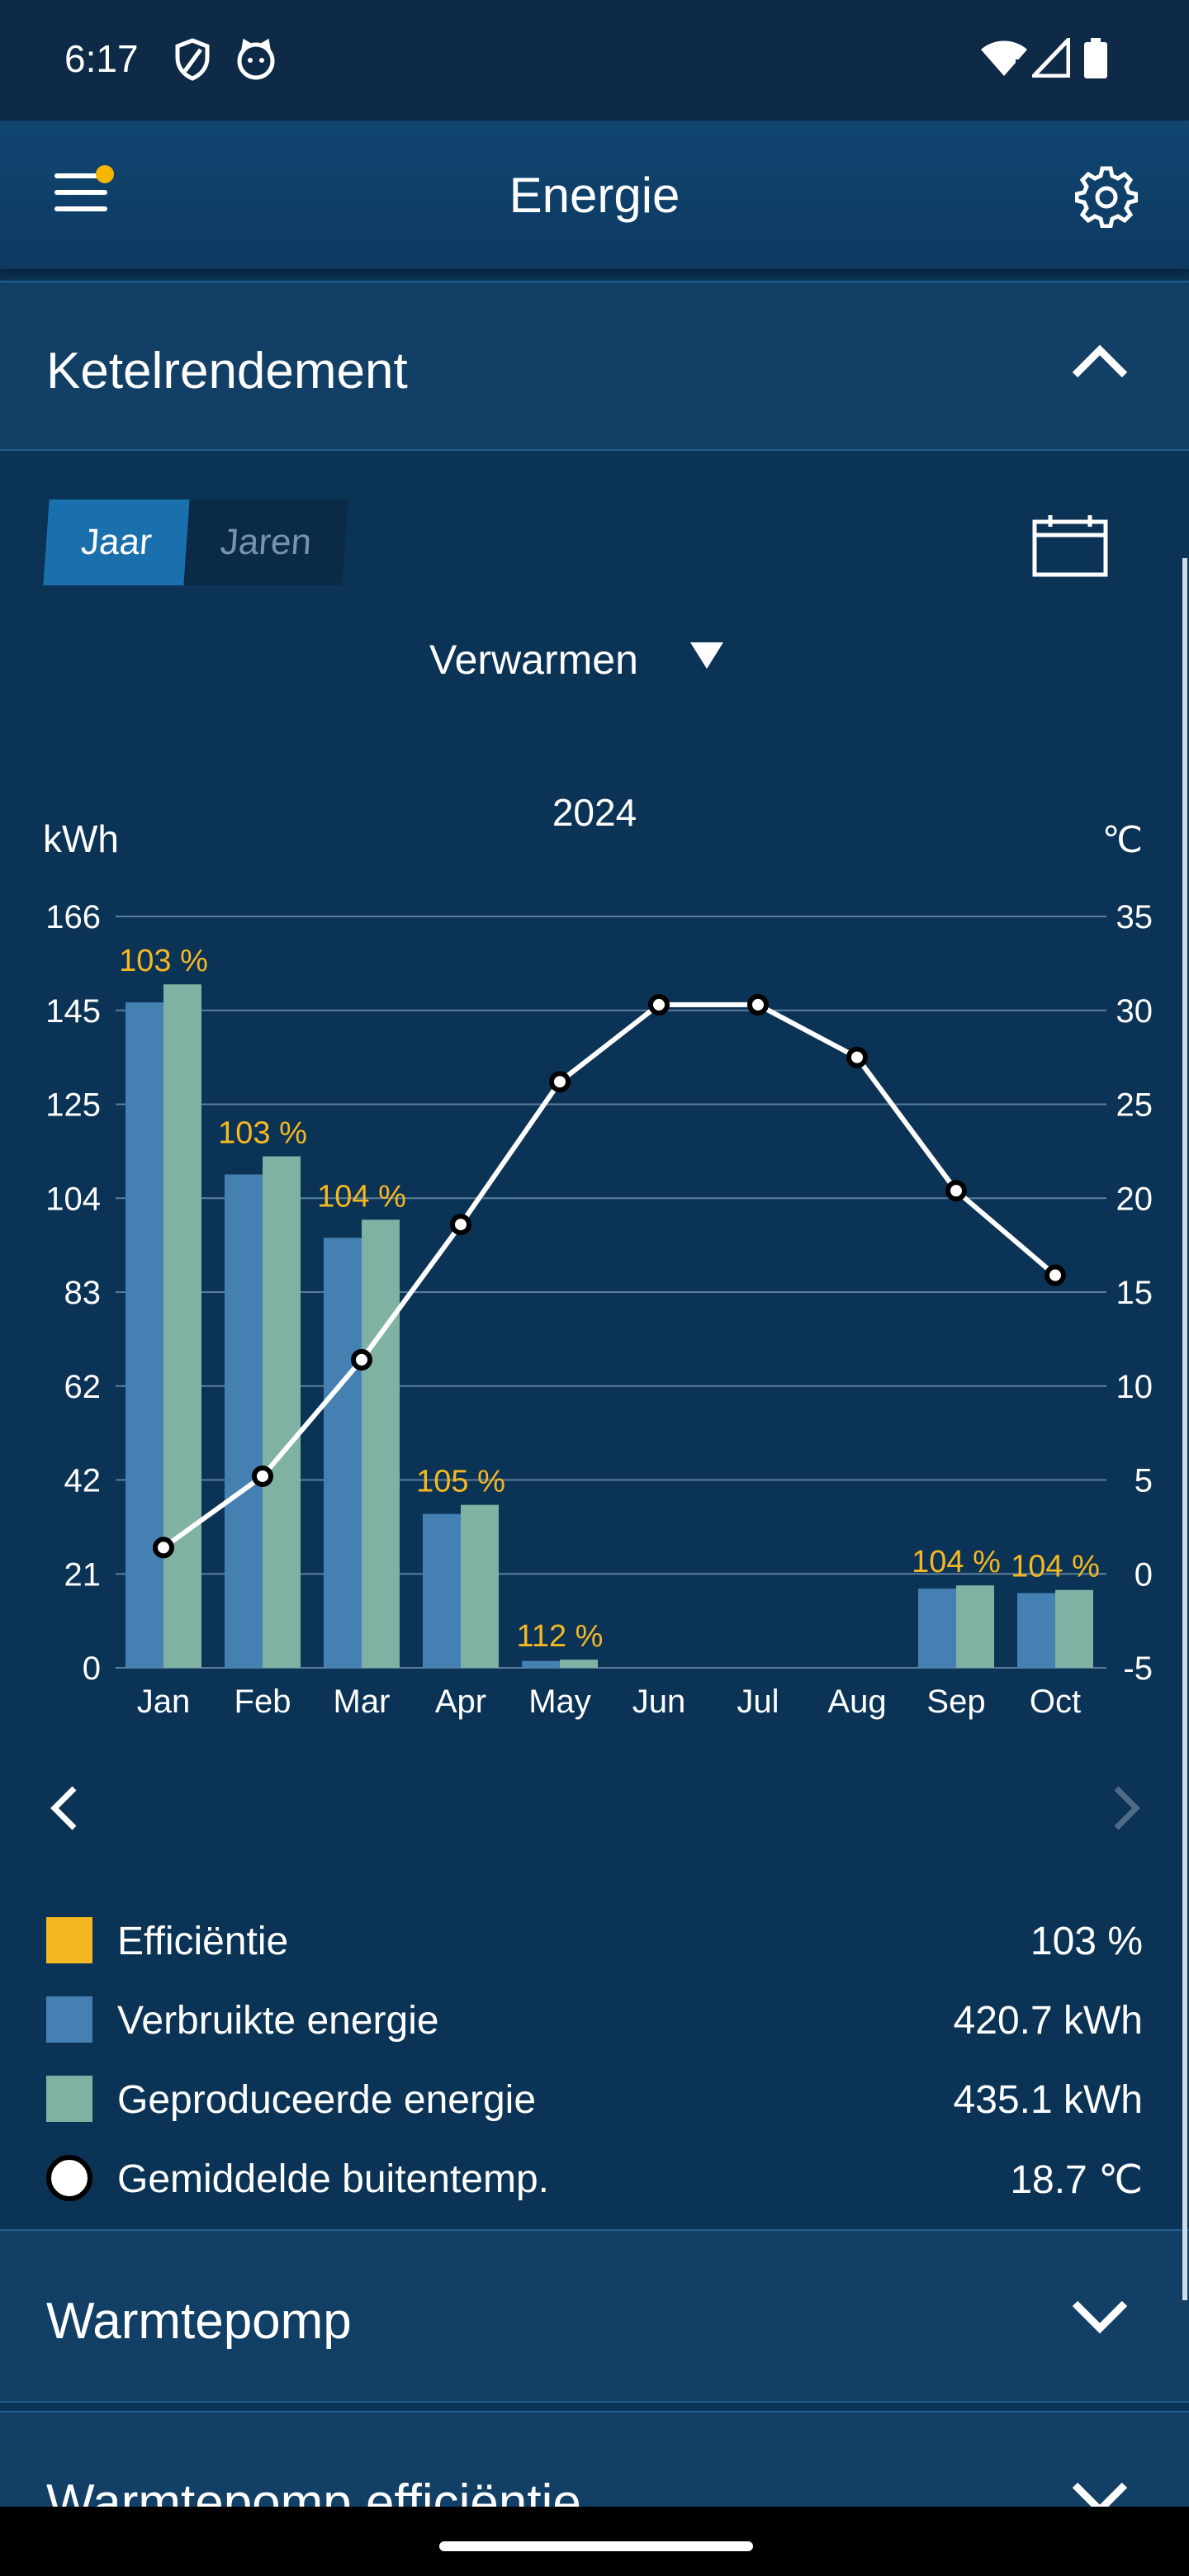 This screenshot has width=1189, height=2576. I want to click on right-tick-label: 15, so click(1134, 1293).